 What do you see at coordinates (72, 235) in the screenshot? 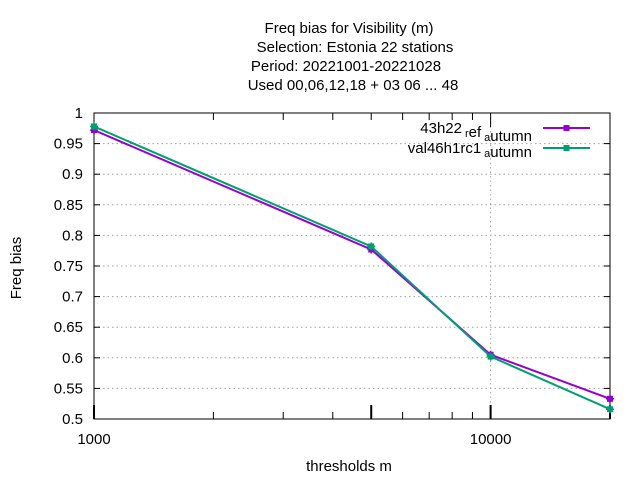
I see `y-tick-label: 0.8` at bounding box center [72, 235].